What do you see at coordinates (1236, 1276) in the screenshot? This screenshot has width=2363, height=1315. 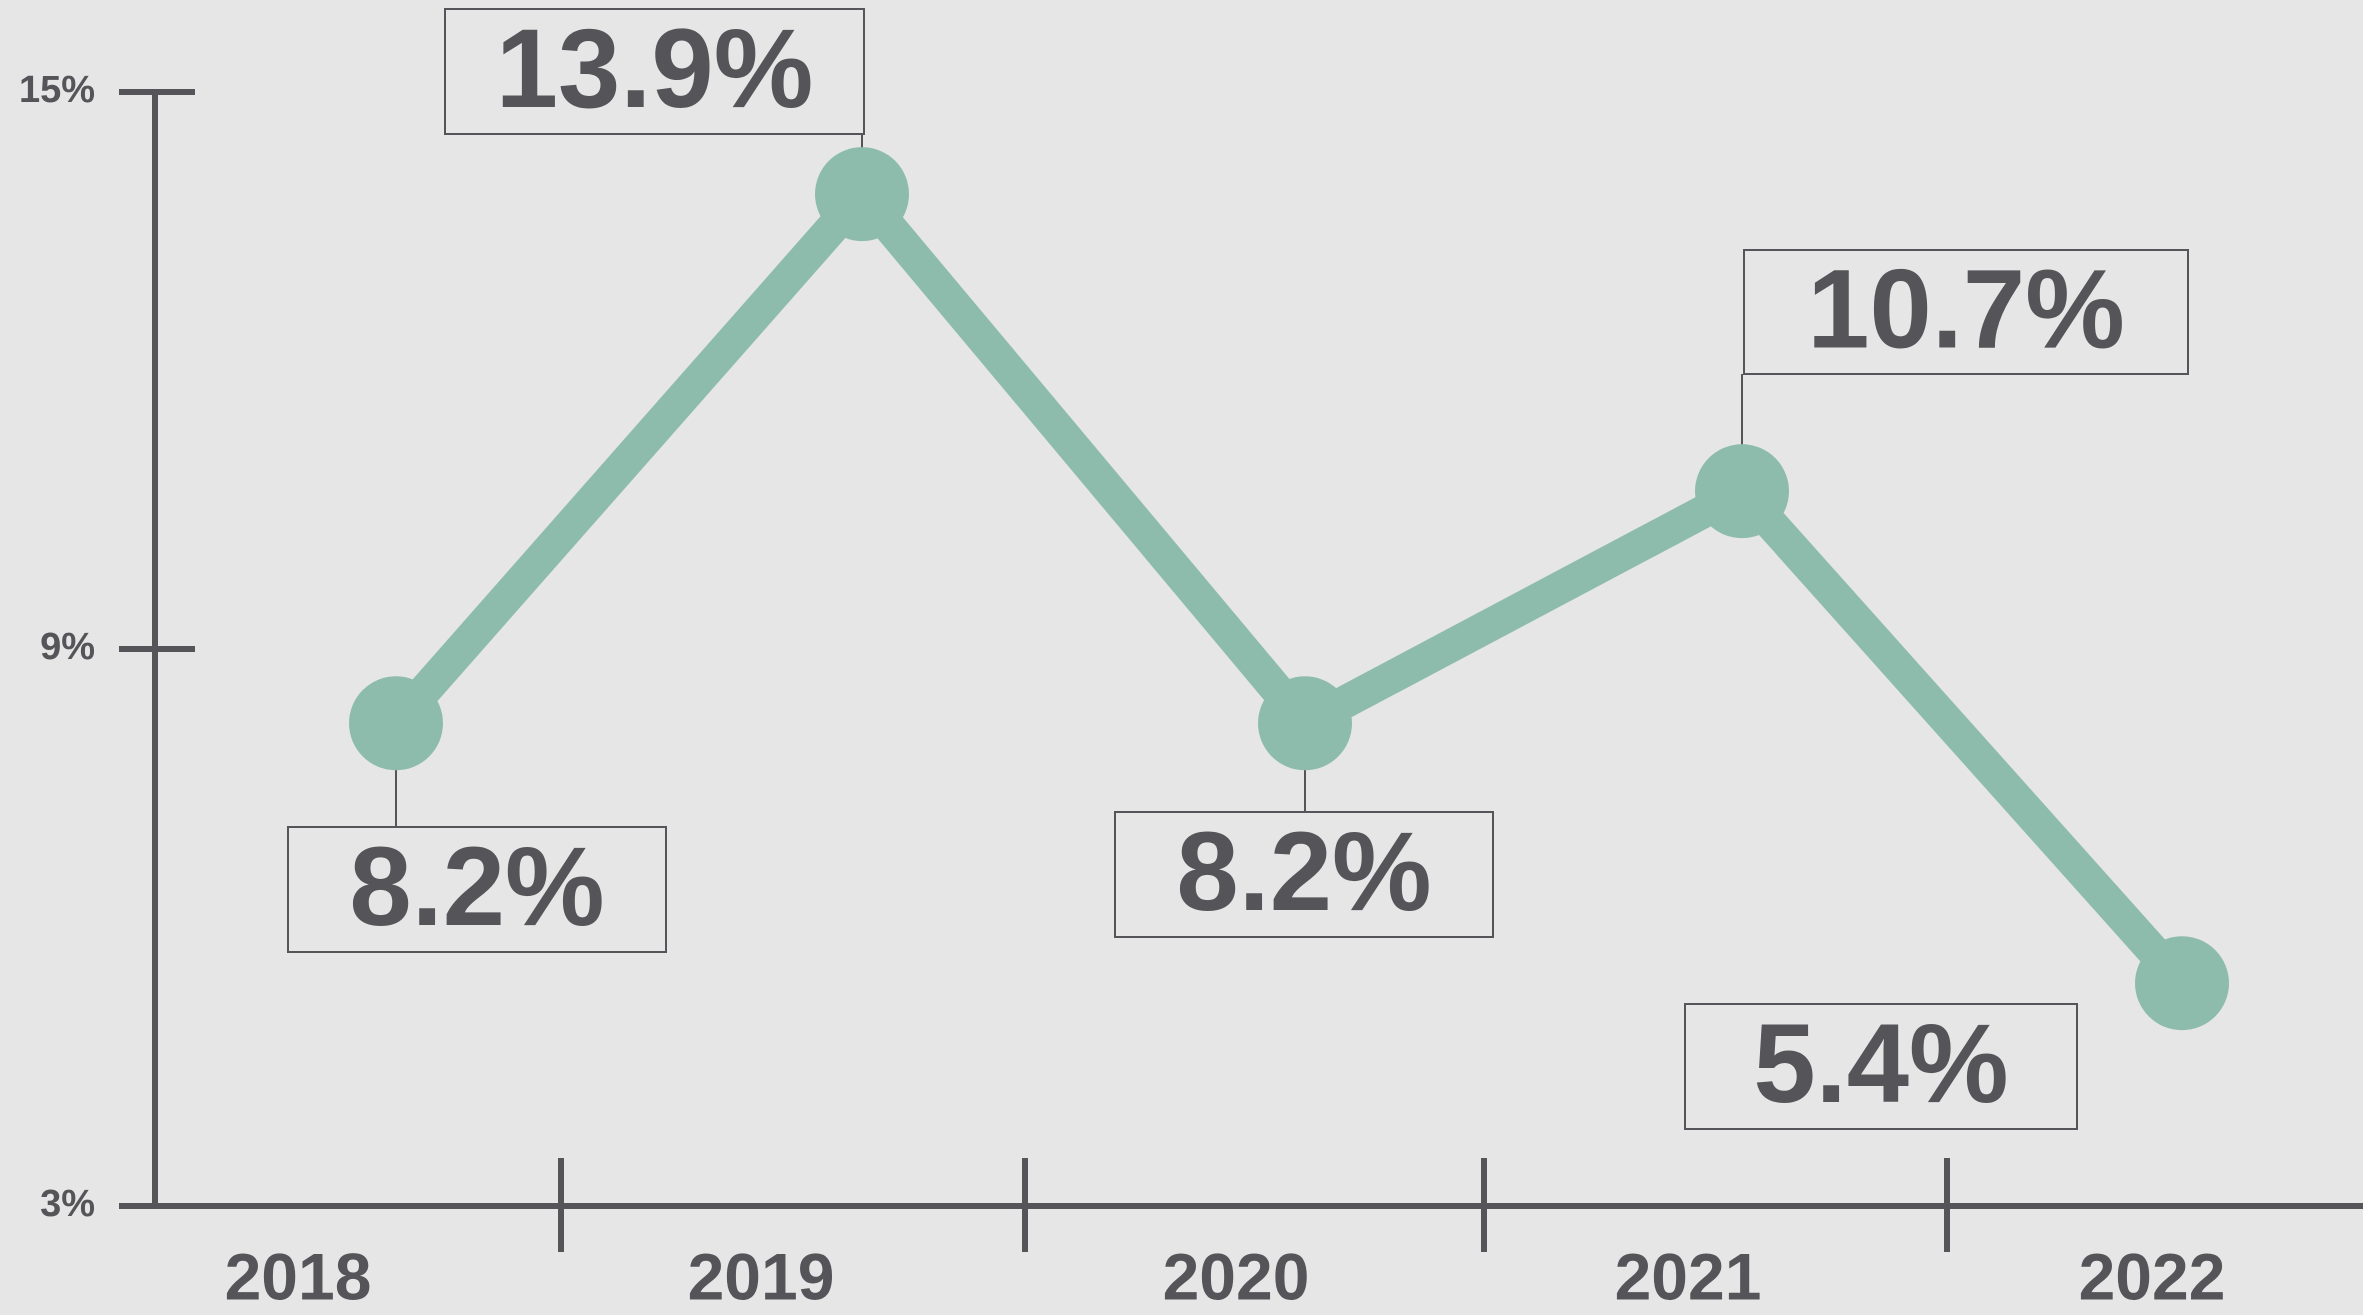 I see `x-tick-label: 2020` at bounding box center [1236, 1276].